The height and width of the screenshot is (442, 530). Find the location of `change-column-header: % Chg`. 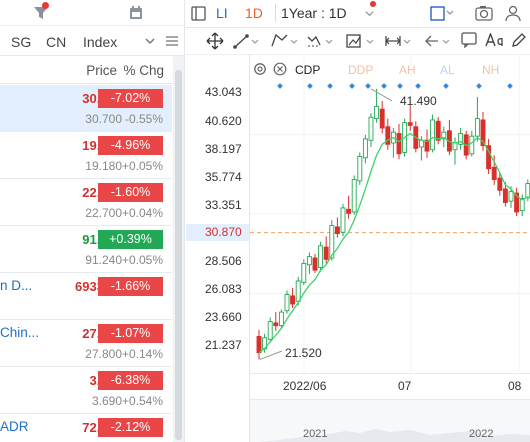

change-column-header: % Chg is located at coordinates (143, 70).